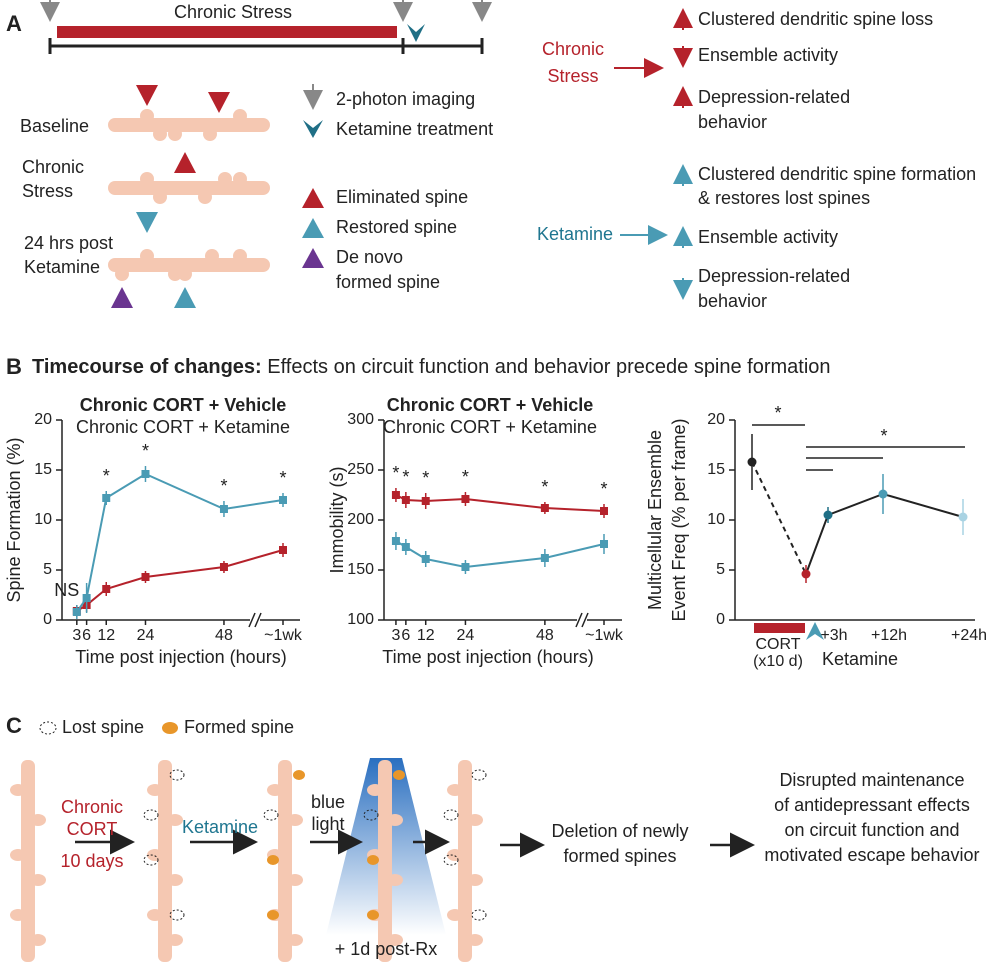 This screenshot has width=999, height=962. What do you see at coordinates (720, 619) in the screenshot?
I see `y-tick-label: 0` at bounding box center [720, 619].